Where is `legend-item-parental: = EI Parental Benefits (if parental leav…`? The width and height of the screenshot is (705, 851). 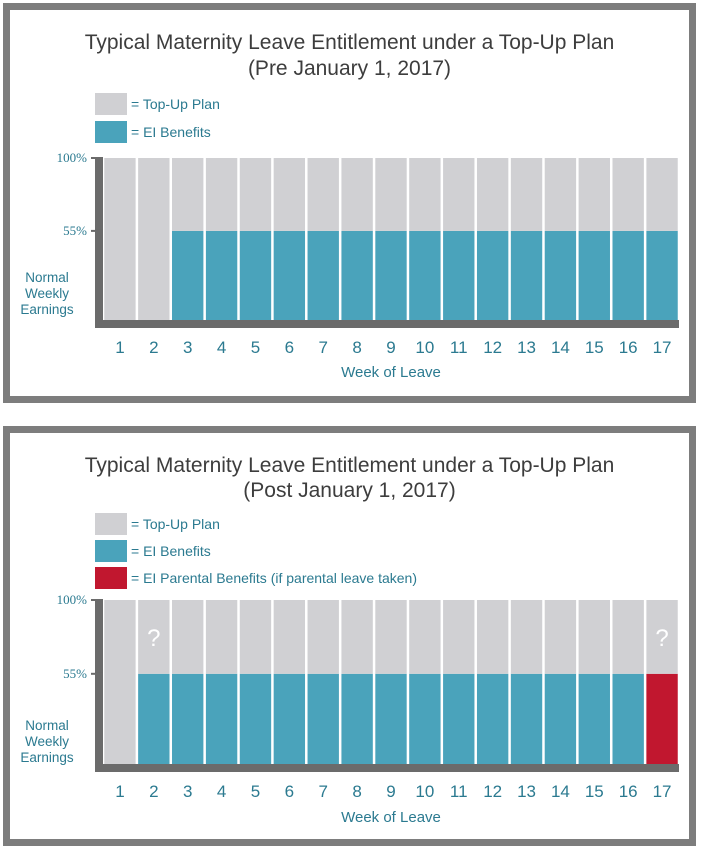
legend-item-parental: = EI Parental Benefits (if parental leav… is located at coordinates (256, 578).